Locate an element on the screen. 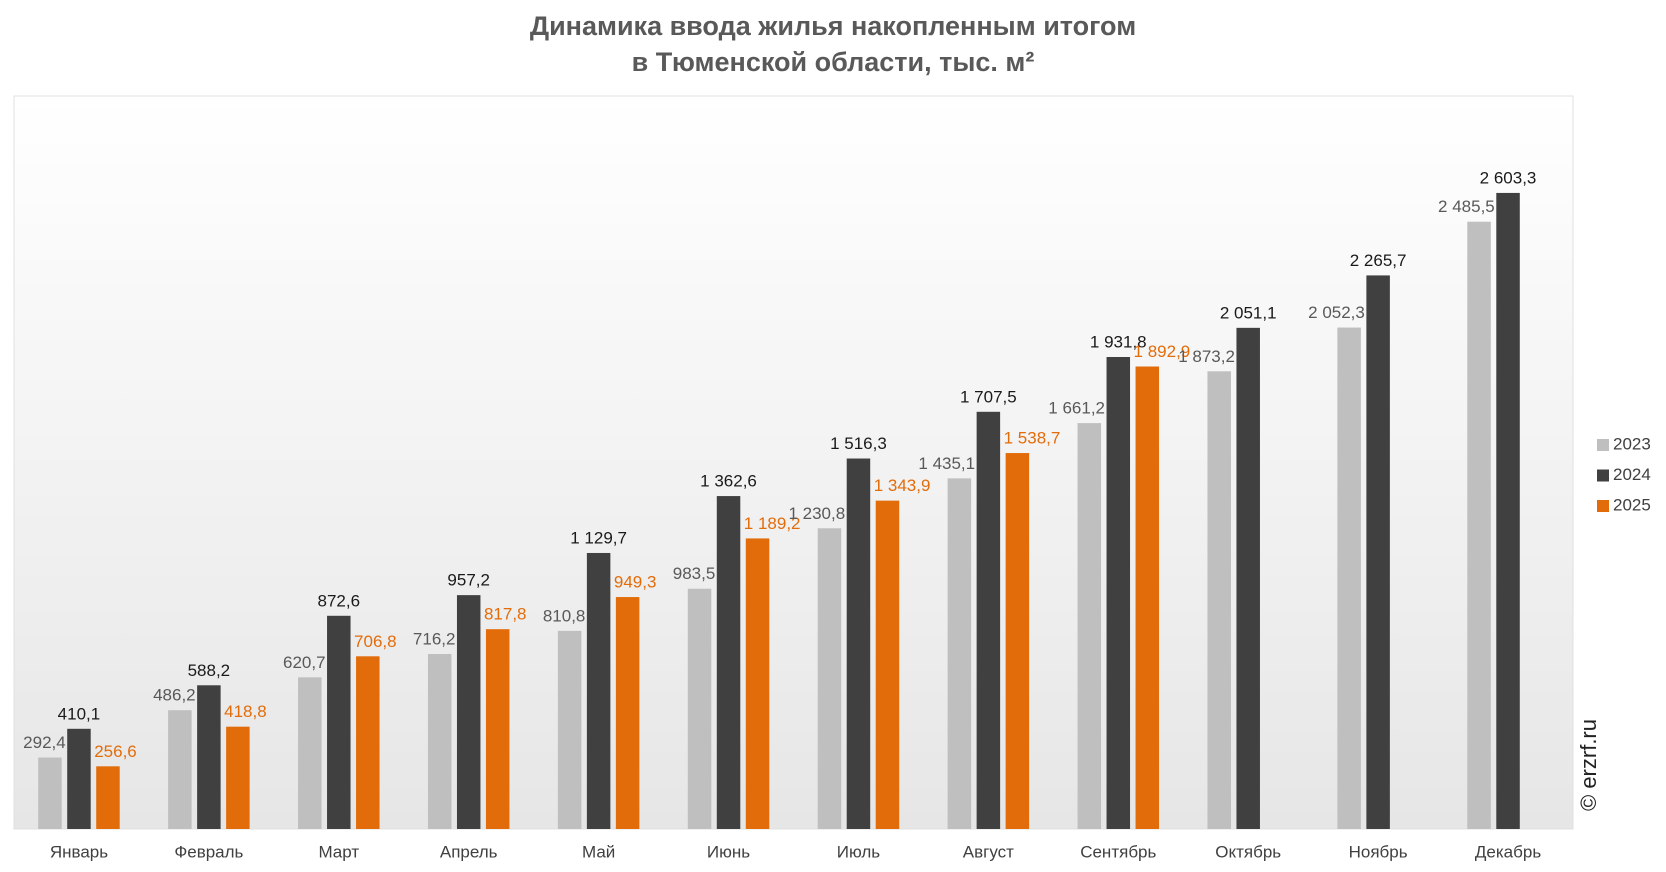 This screenshot has width=1666, height=872. value-label: 2 052,3 is located at coordinates (1336, 312).